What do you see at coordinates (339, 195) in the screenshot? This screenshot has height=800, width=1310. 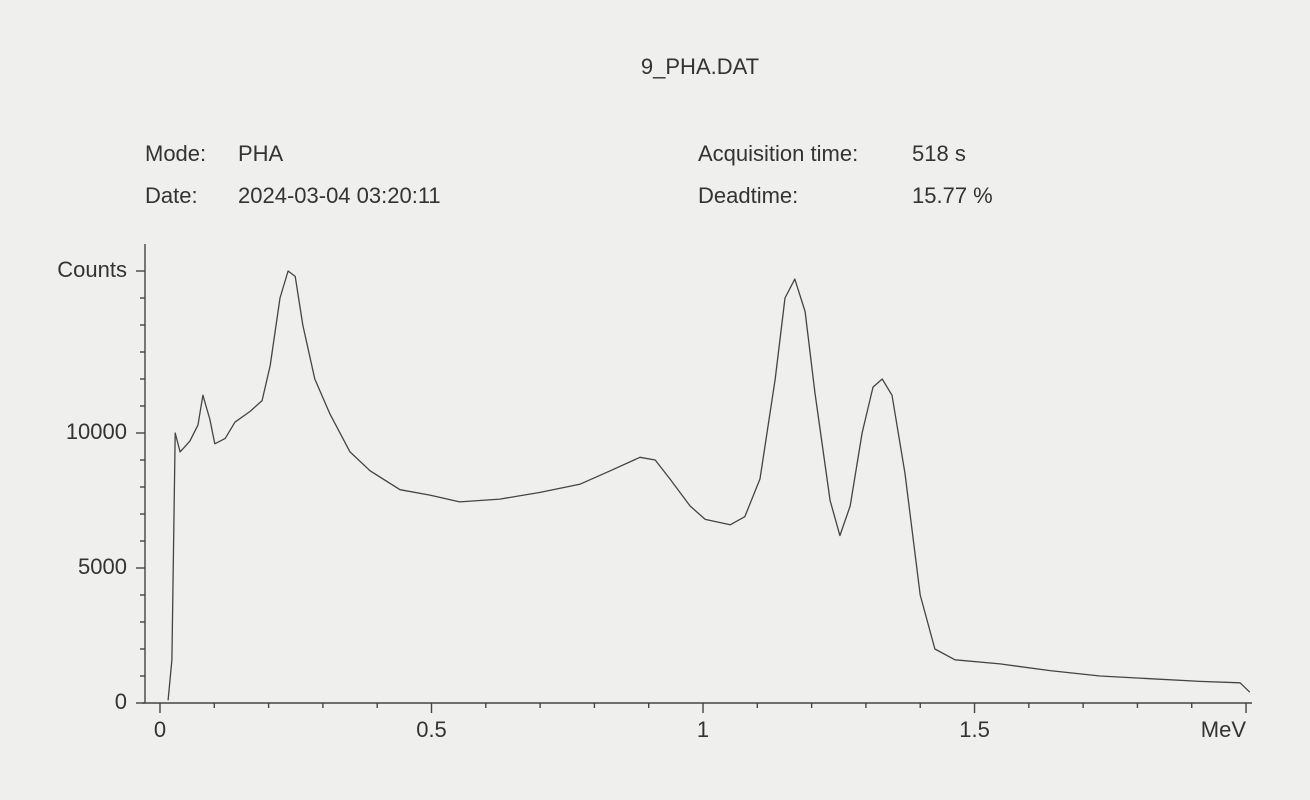 I see `info-value: 2024-03-04 03:20:11` at bounding box center [339, 195].